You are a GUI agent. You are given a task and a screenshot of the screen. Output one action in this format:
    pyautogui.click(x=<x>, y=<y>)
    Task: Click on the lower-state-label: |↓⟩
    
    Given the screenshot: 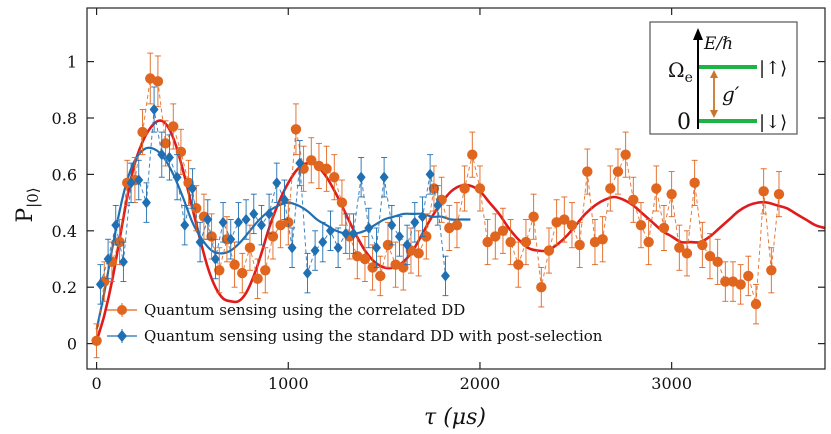 What is the action you would take?
    pyautogui.click(x=773, y=122)
    